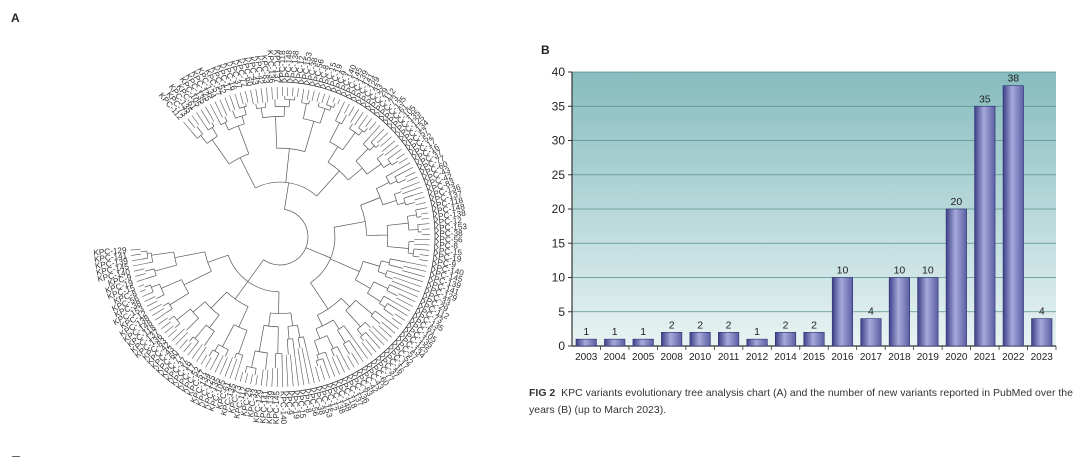 The image size is (1080, 465). What do you see at coordinates (1042, 332) in the screenshot?
I see `bar-2023` at bounding box center [1042, 332].